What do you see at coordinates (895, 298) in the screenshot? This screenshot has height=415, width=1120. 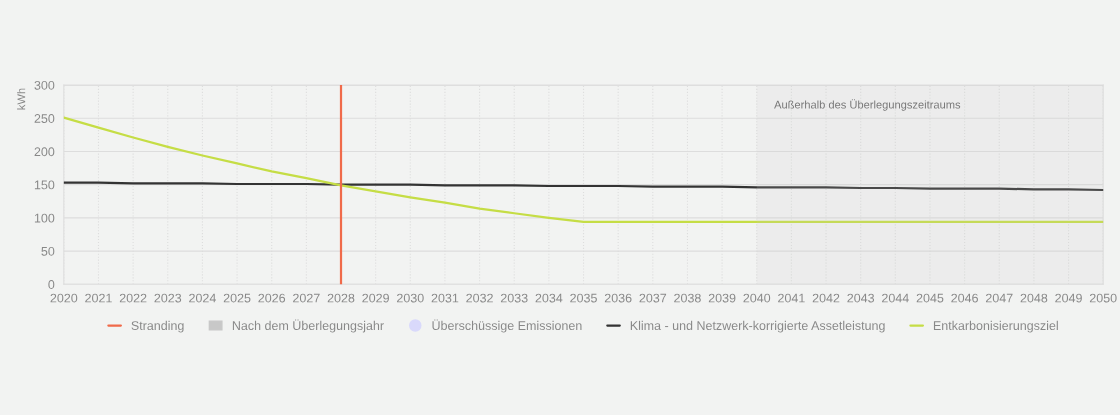 I see `x-tick-label: 2044` at bounding box center [895, 298].